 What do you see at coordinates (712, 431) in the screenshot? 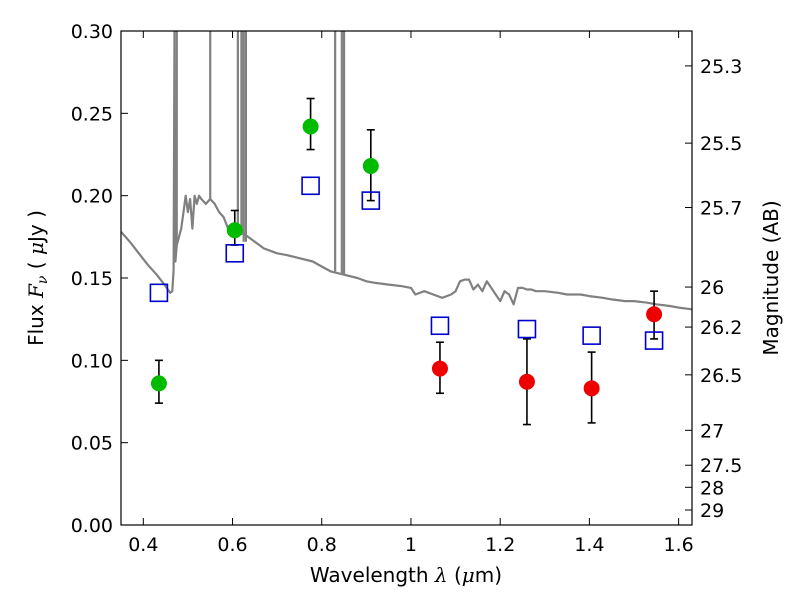
I see `y2-tick-label: 27` at bounding box center [712, 431].